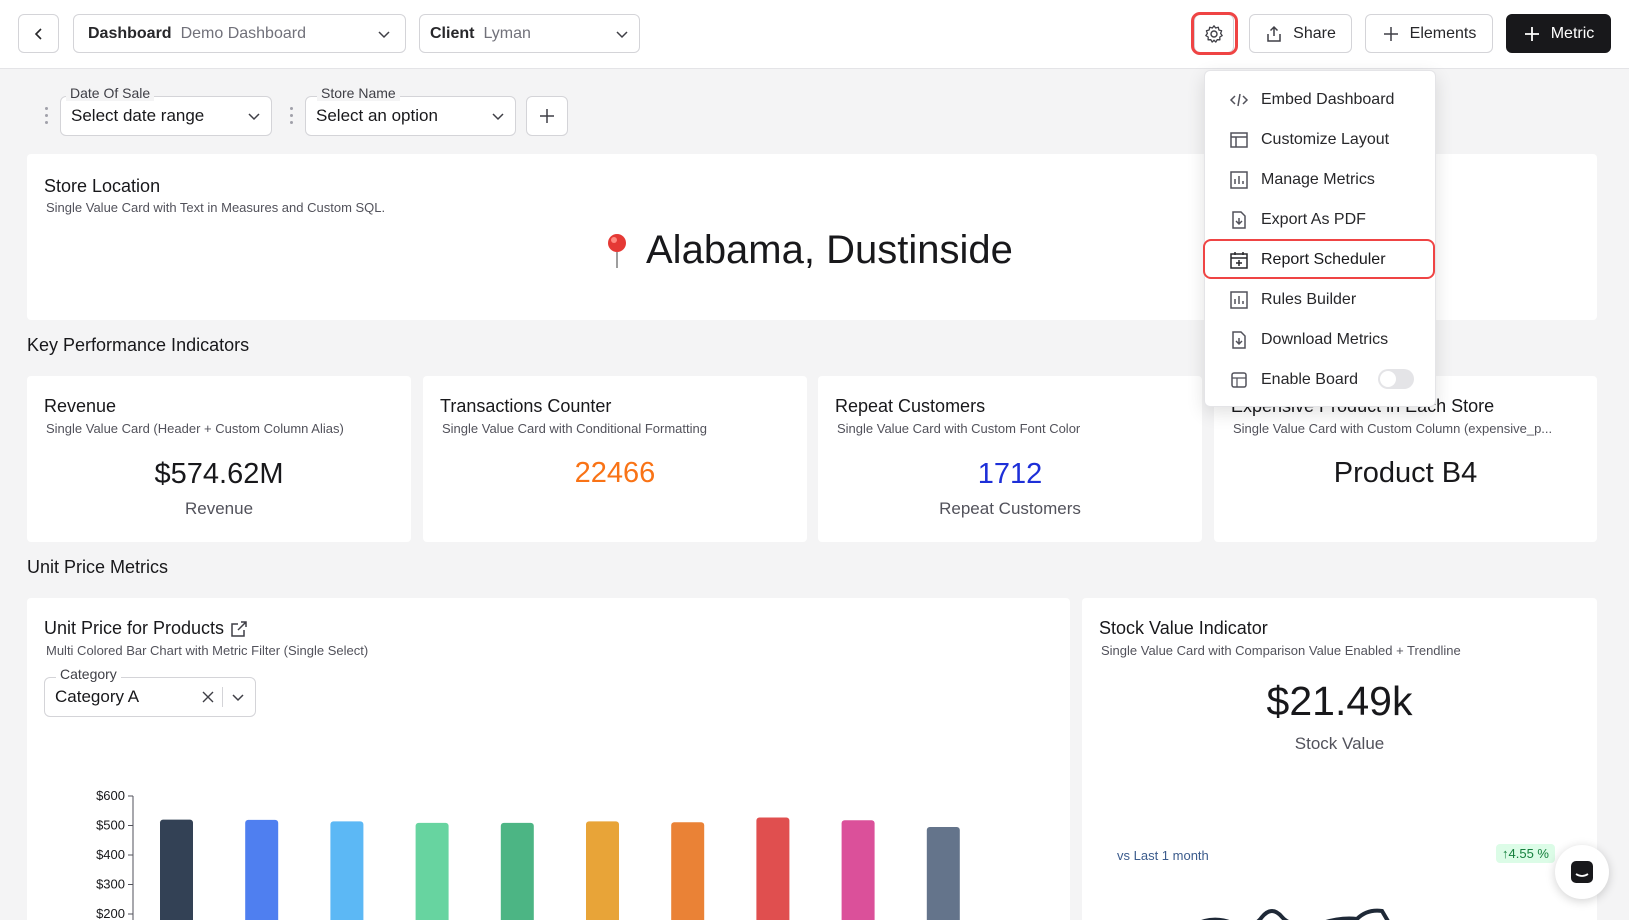  Describe the element at coordinates (219, 508) in the screenshot. I see `revenue-label: Revenue` at that location.